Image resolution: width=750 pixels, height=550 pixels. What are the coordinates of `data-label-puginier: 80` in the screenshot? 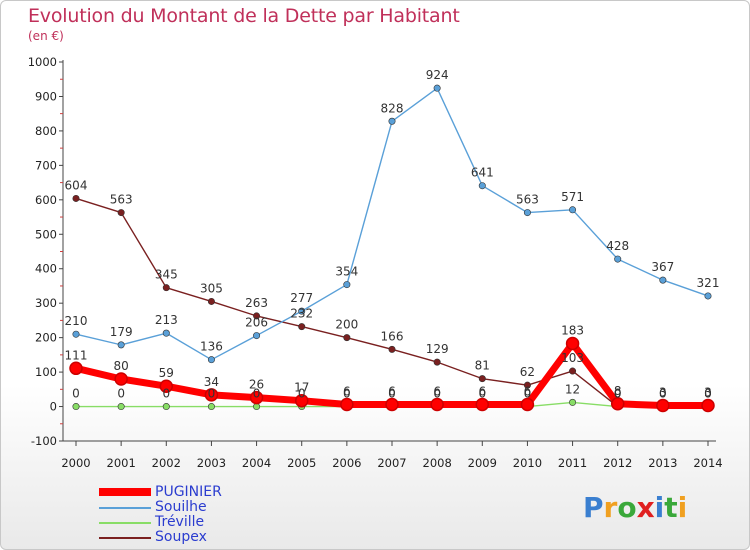 It's located at (121, 366).